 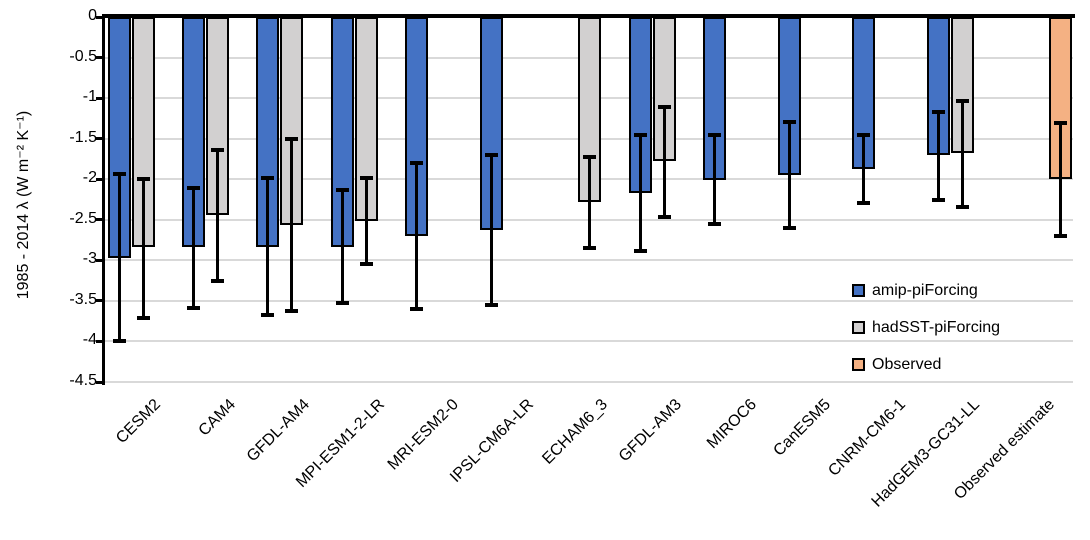 I want to click on legend-item-amip-piforcing: amip-piForcing, so click(x=926, y=290).